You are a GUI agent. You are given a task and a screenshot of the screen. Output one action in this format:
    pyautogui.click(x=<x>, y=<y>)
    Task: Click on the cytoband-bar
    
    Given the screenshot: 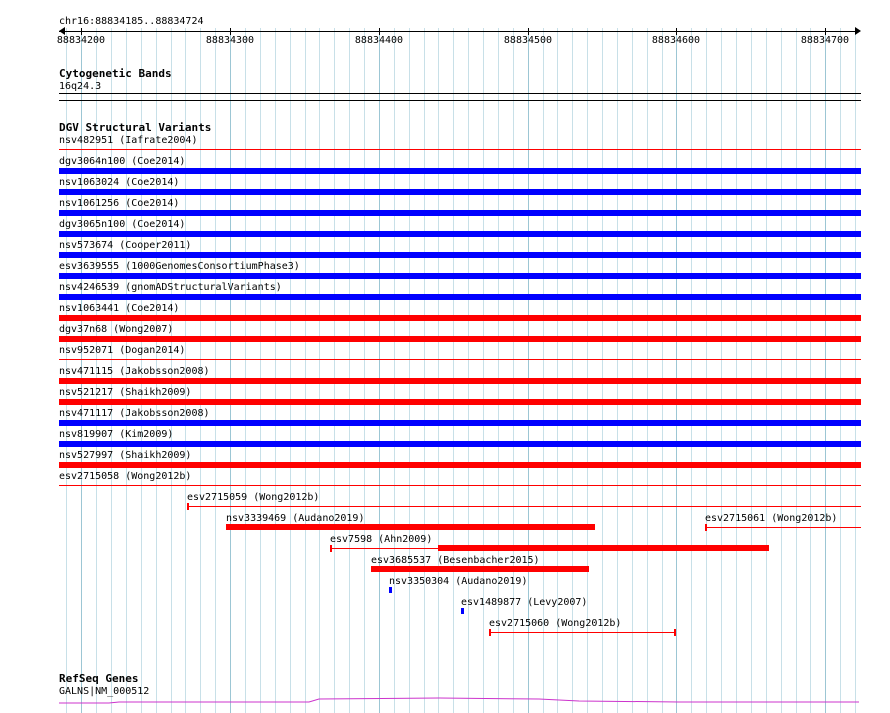 What is the action you would take?
    pyautogui.click(x=460, y=93)
    